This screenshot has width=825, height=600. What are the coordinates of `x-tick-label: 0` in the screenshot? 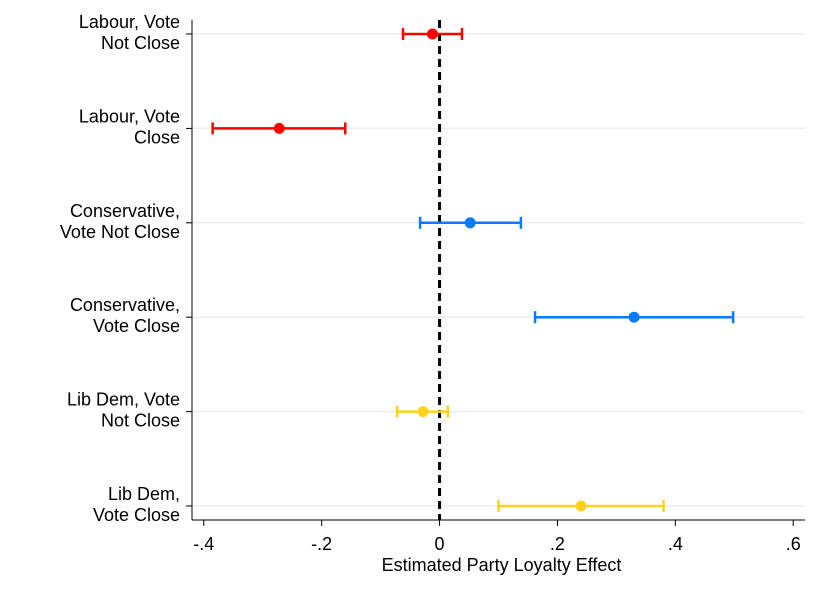 It's located at (440, 544).